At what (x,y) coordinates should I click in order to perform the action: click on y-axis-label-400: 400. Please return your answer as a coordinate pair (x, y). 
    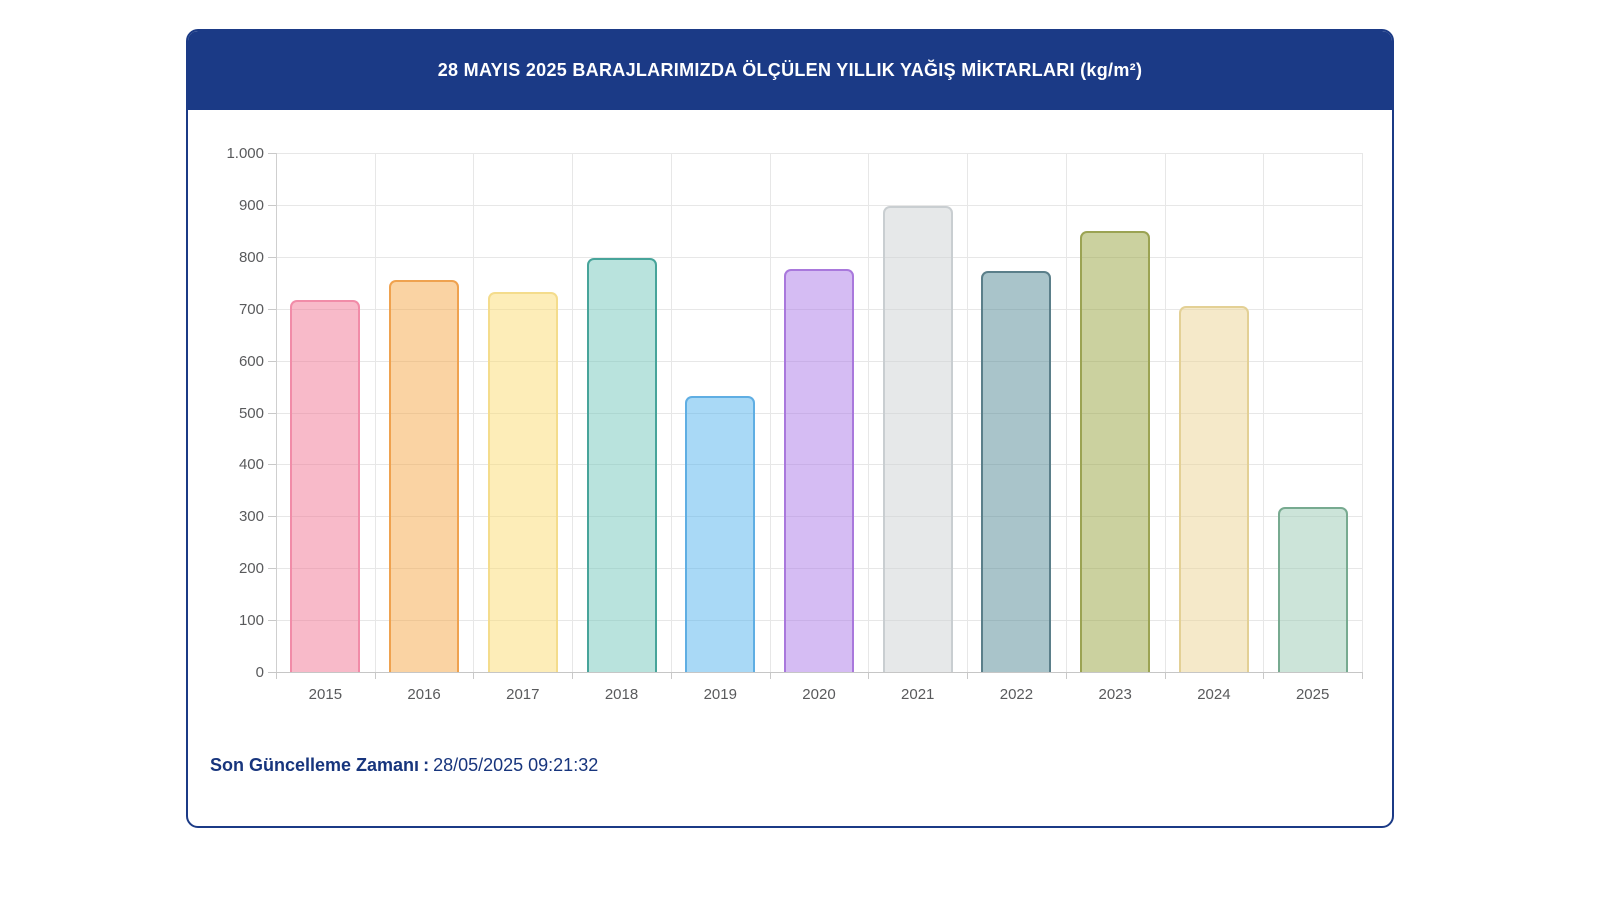
    Looking at the image, I should click on (251, 465).